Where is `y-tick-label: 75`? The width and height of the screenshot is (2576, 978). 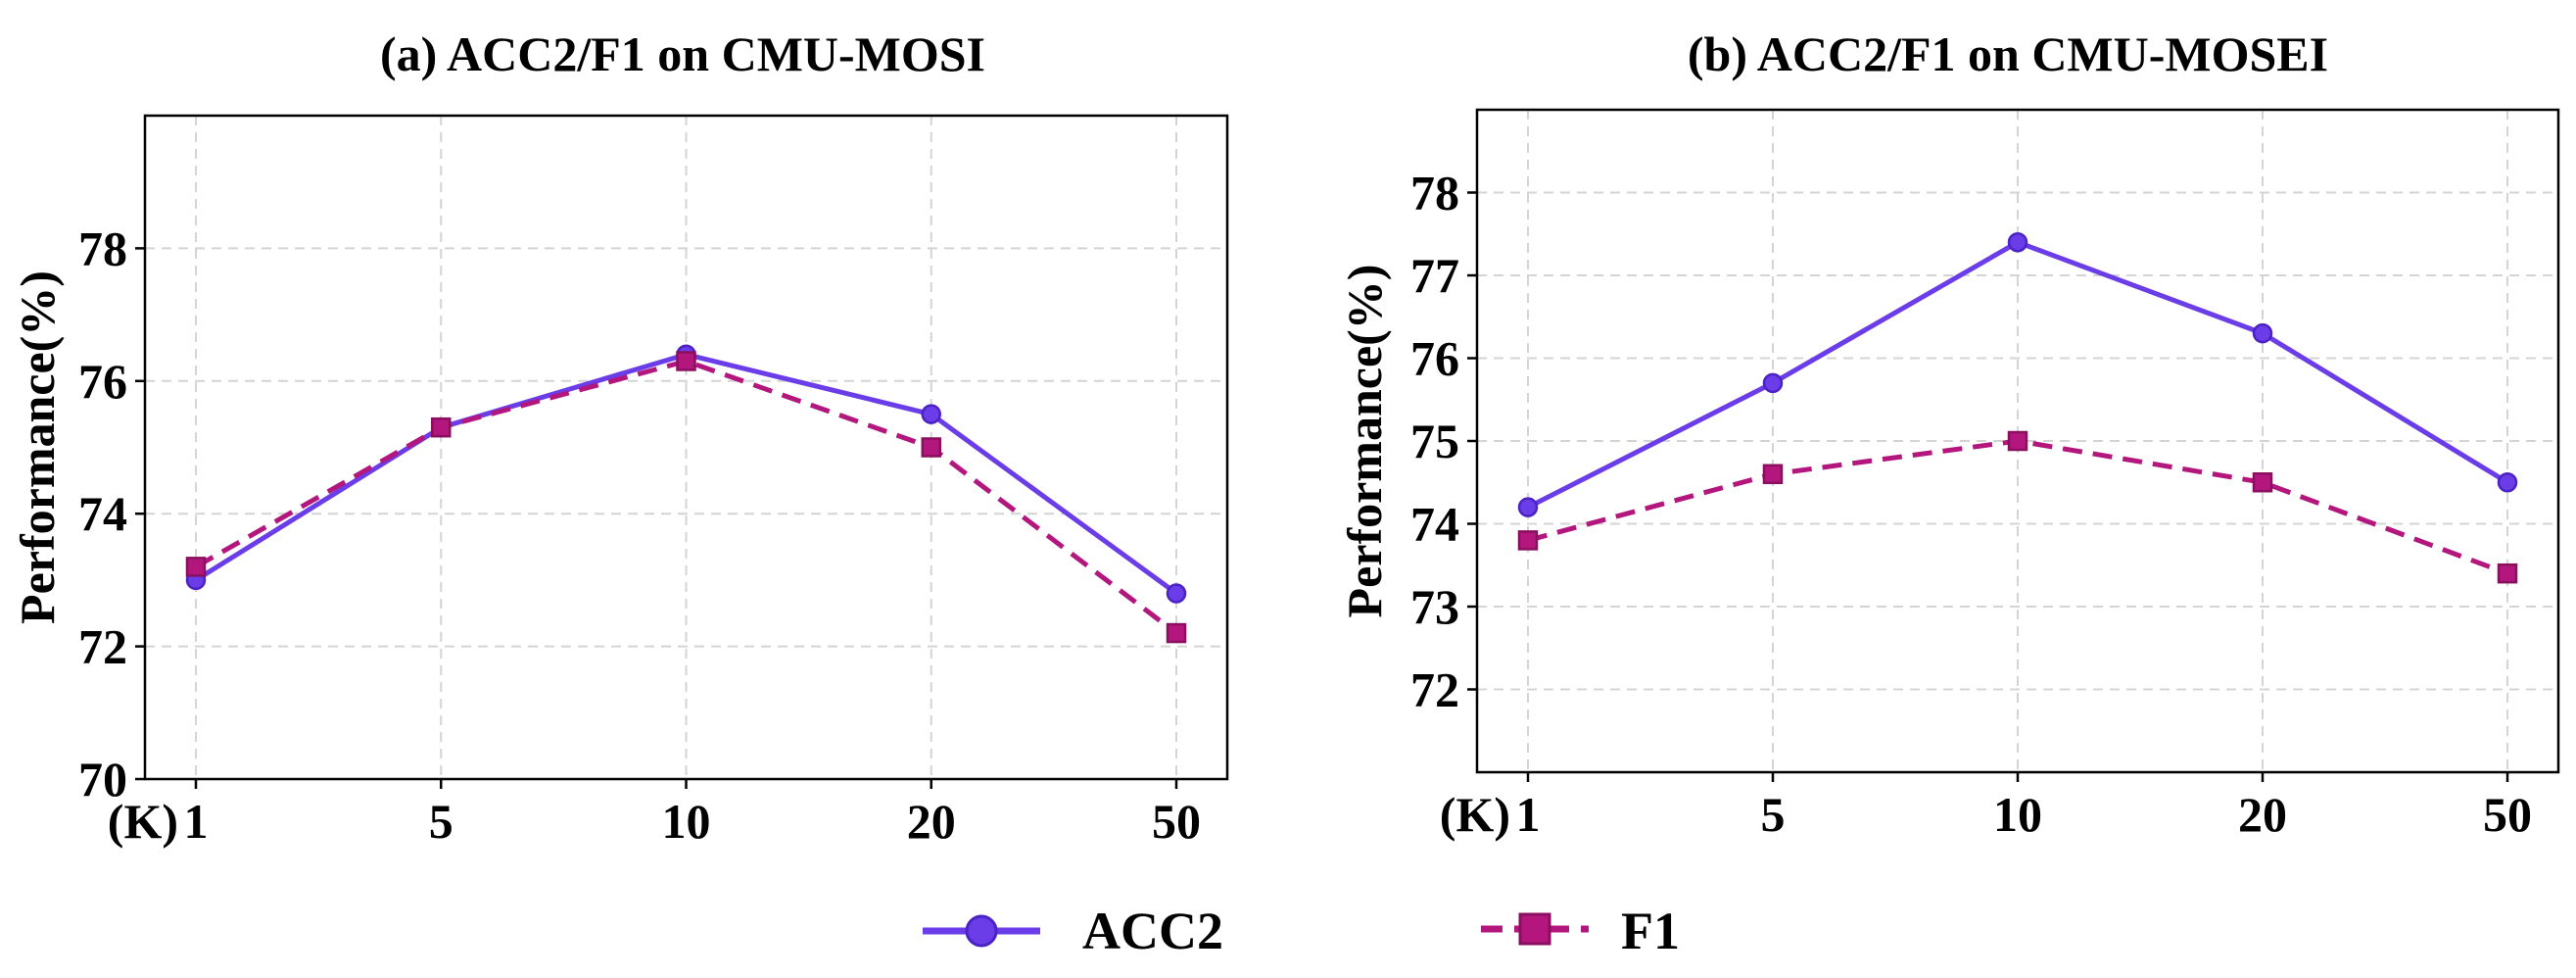
y-tick-label: 75 is located at coordinates (1434, 441).